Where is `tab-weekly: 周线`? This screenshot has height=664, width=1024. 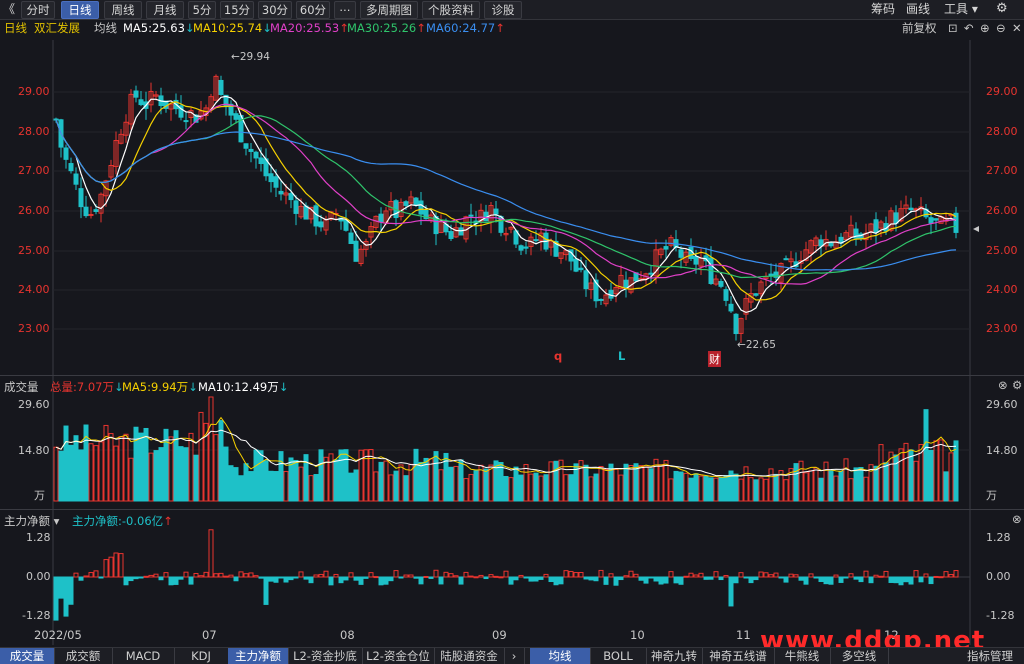 tab-weekly: 周线 is located at coordinates (123, 10).